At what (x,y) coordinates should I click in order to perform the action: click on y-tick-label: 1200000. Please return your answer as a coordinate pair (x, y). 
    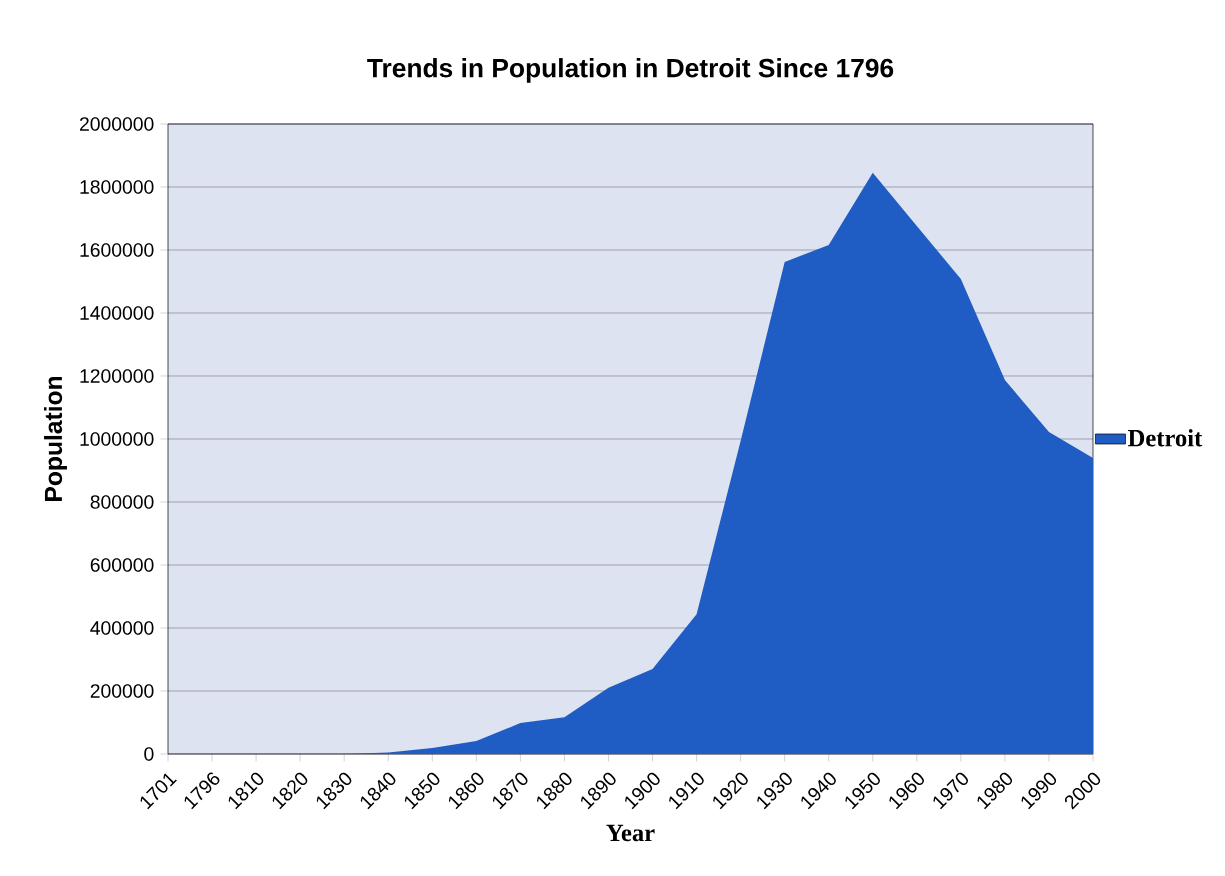
    Looking at the image, I should click on (117, 376).